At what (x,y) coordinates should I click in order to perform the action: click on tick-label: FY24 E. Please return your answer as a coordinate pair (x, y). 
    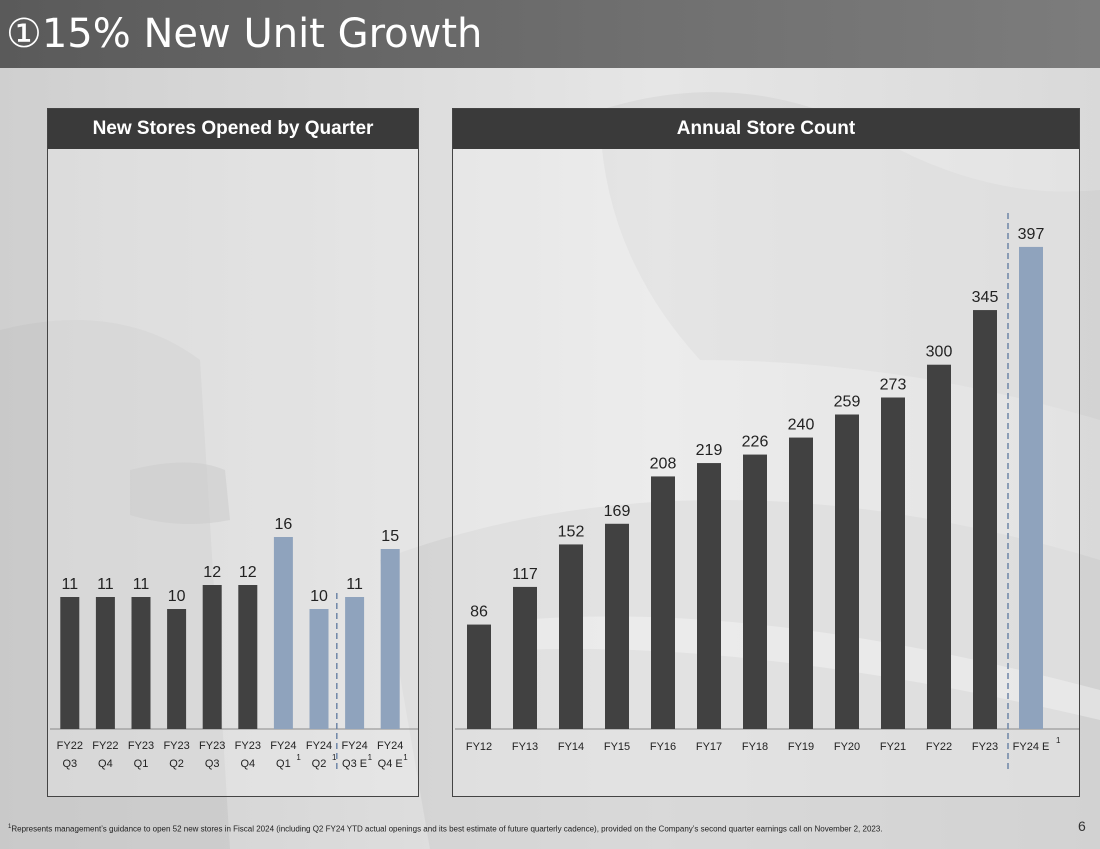
    Looking at the image, I should click on (1031, 747).